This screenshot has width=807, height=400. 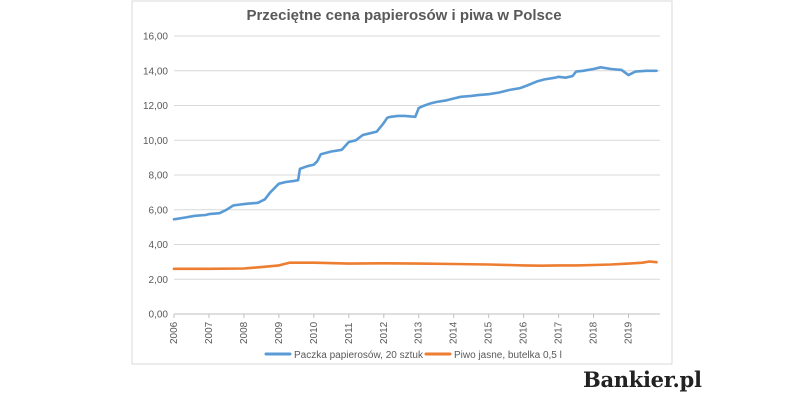 What do you see at coordinates (454, 332) in the screenshot?
I see `x-tick-label: 2014` at bounding box center [454, 332].